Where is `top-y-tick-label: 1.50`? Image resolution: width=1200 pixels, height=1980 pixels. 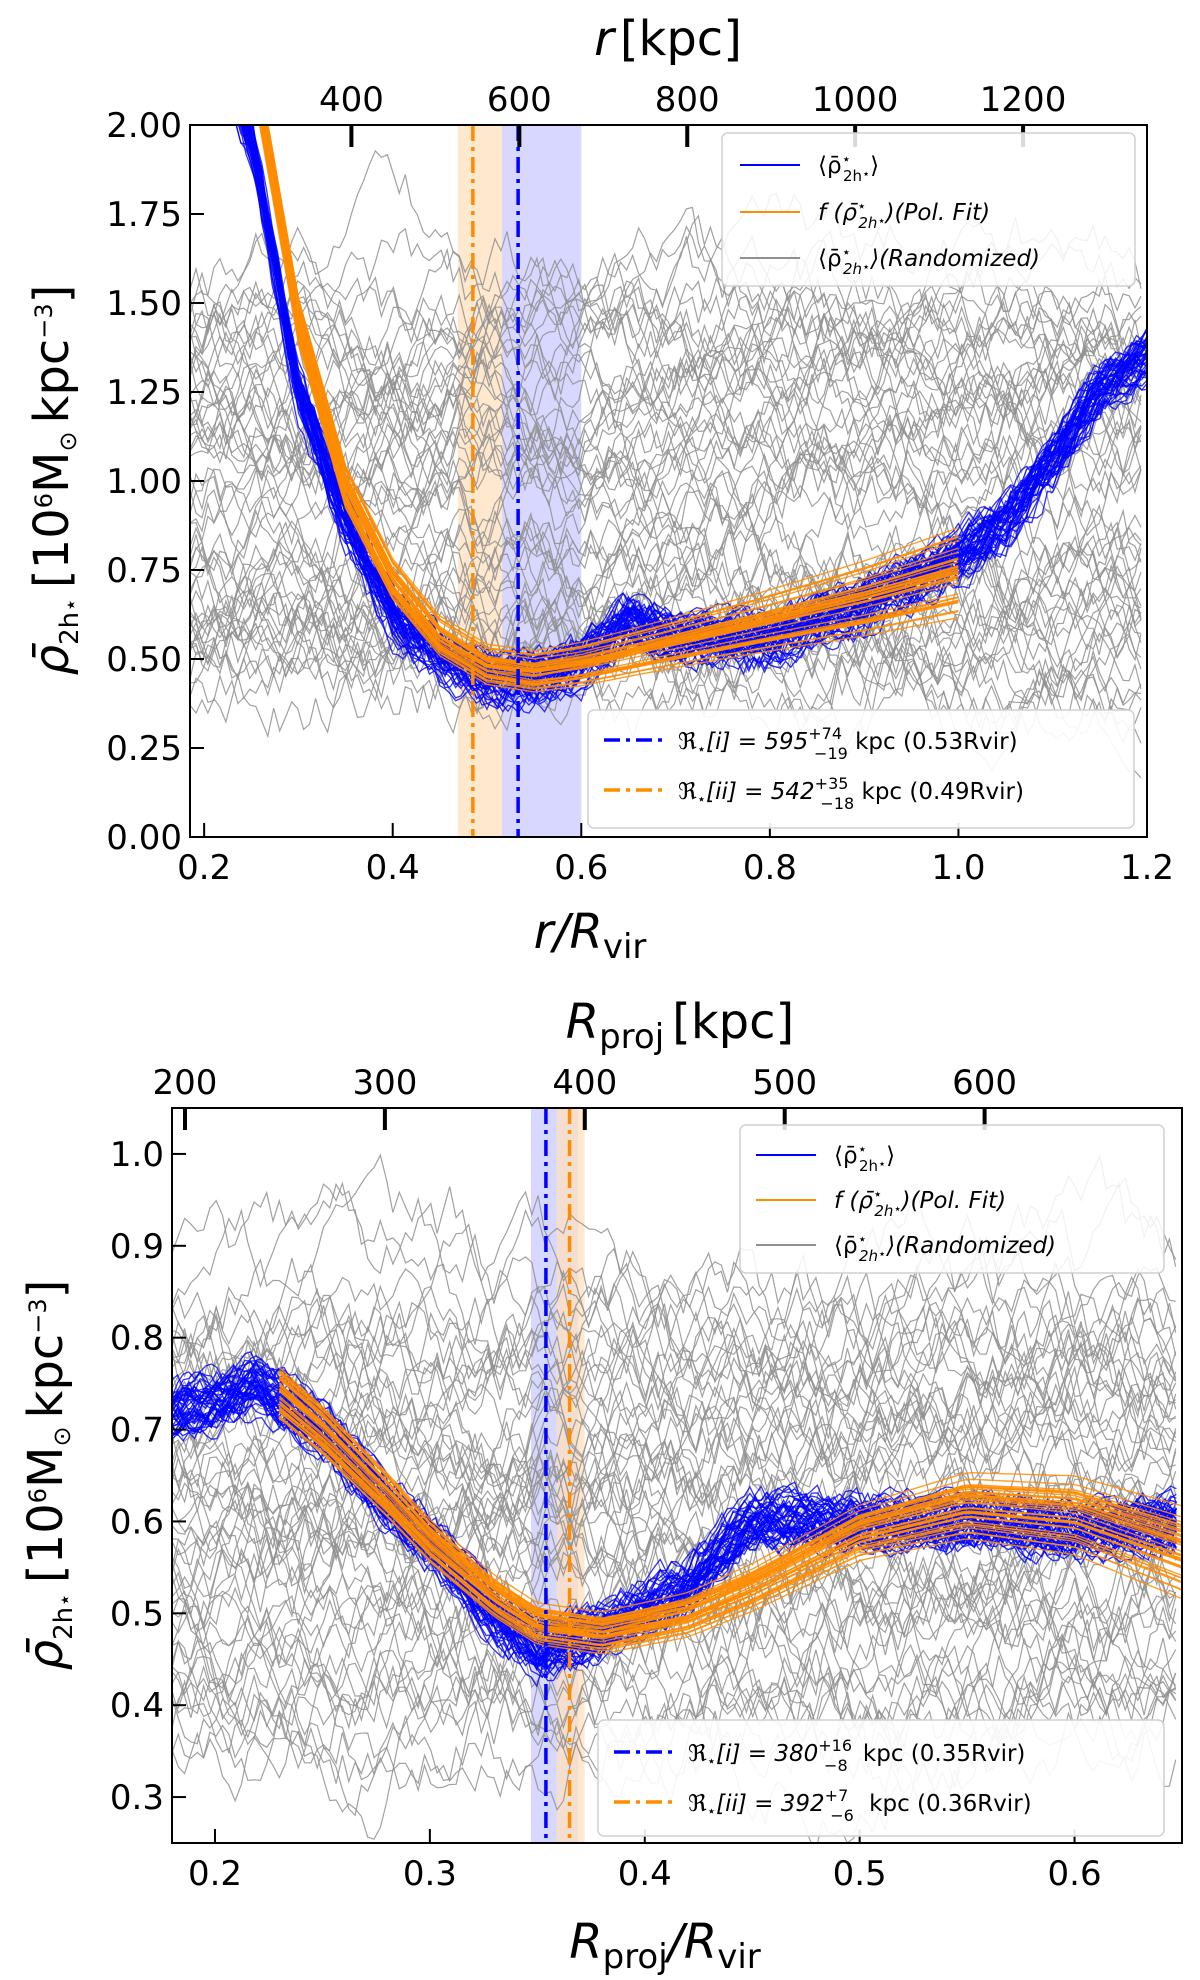 top-y-tick-label: 1.50 is located at coordinates (144, 304).